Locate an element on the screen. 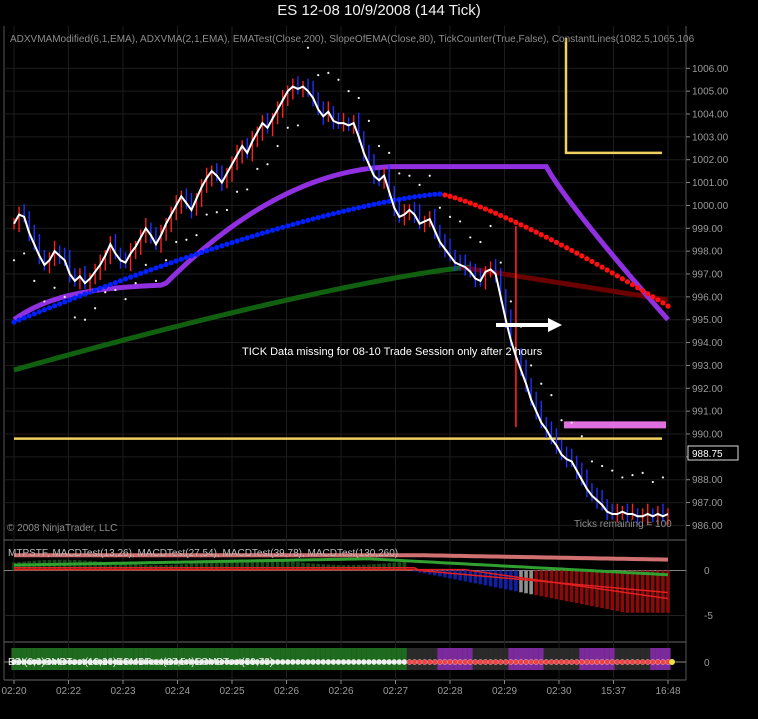  y-tick-label: 1006.00 is located at coordinates (710, 69).